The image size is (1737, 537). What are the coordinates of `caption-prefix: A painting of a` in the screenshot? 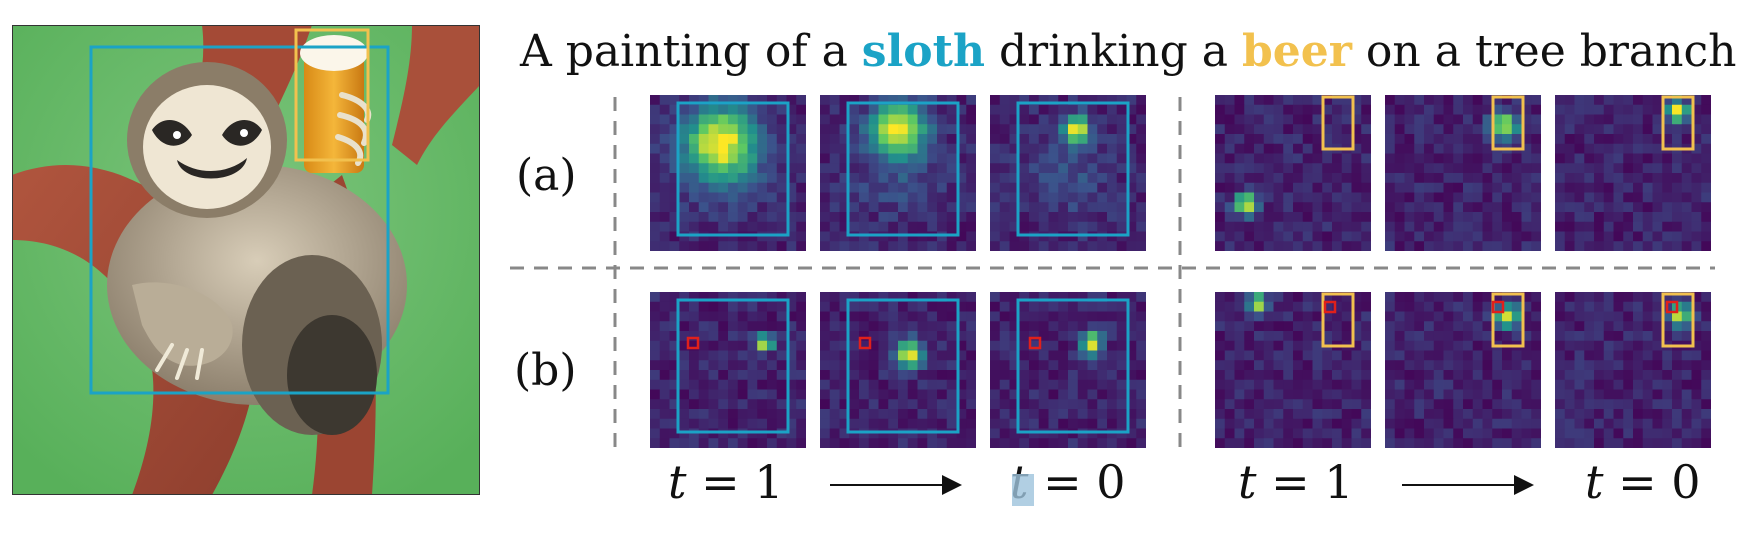 It's located at (691, 51).